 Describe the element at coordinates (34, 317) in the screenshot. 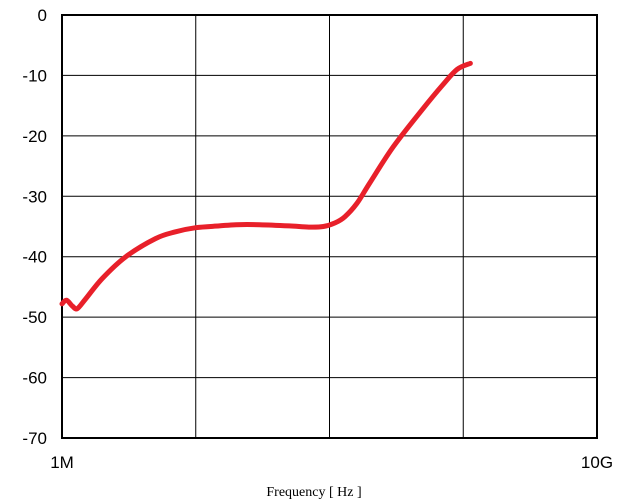

I see `y-tick-label: -50` at that location.